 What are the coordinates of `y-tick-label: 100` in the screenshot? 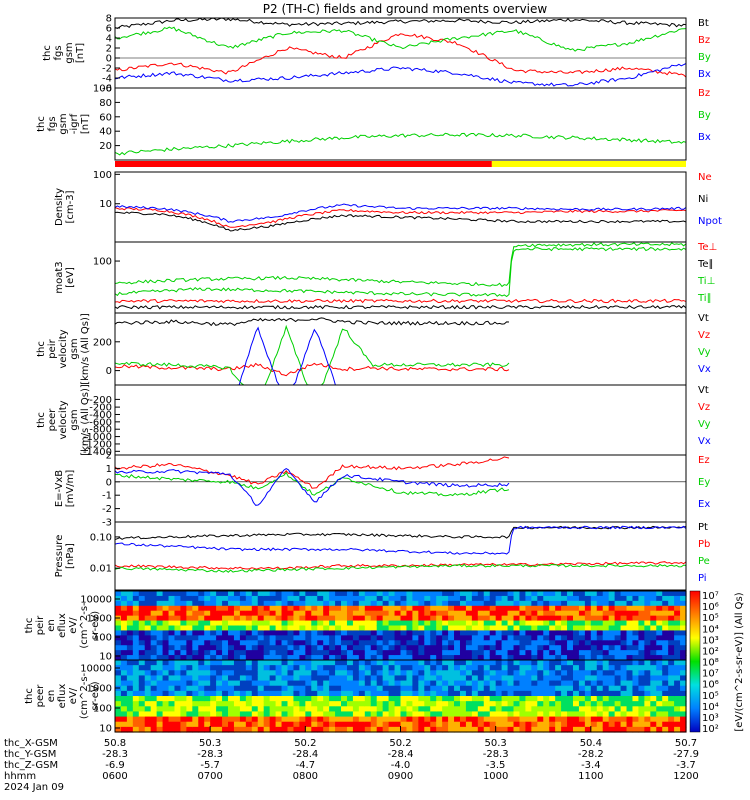 It's located at (102, 709).